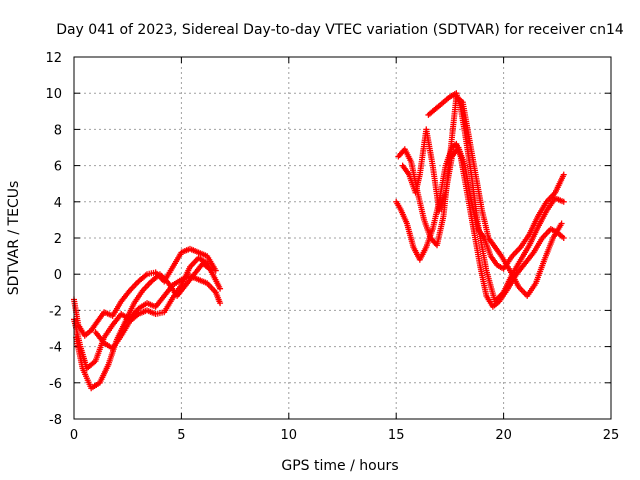 This screenshot has height=480, width=640. What do you see at coordinates (58, 167) in the screenshot?
I see `y-tick-label: 6` at bounding box center [58, 167].